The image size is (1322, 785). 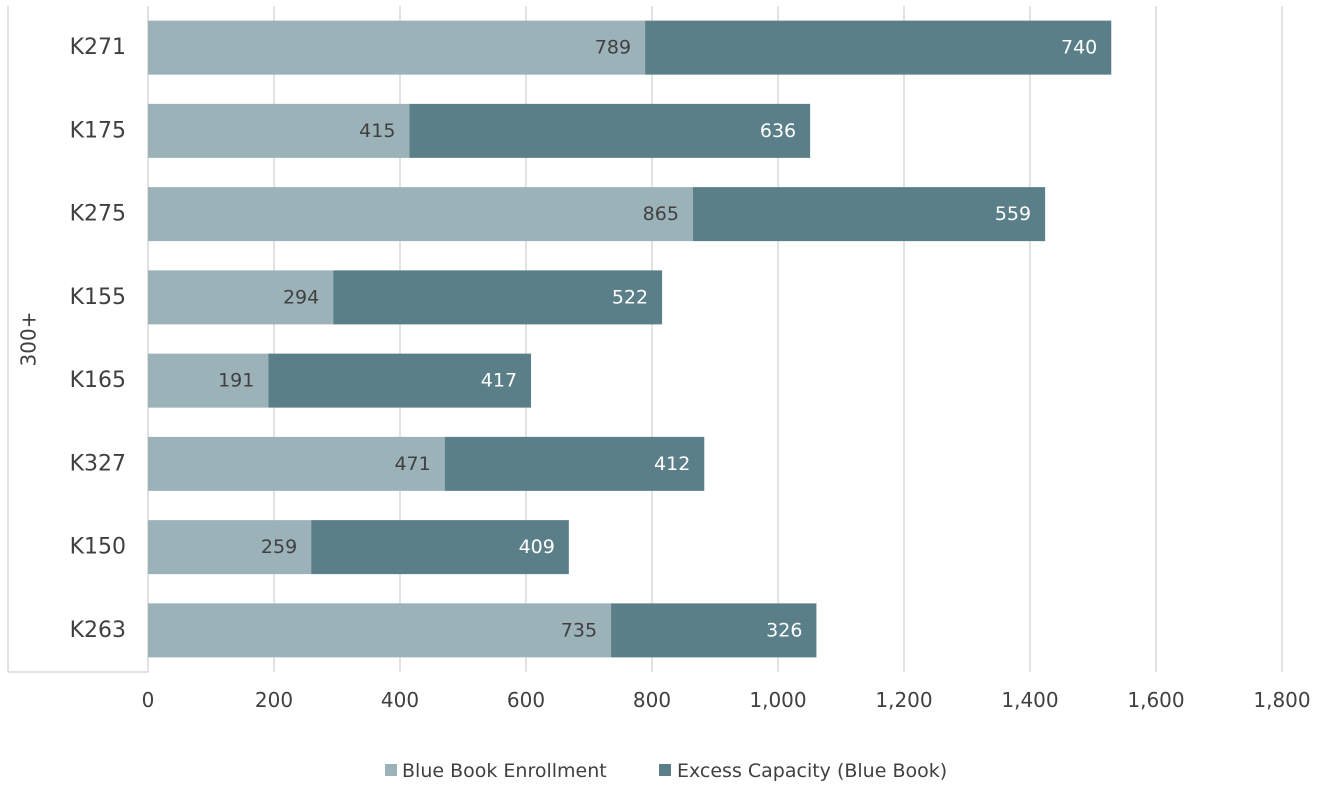 I want to click on x-tick-label: 0, so click(x=148, y=700).